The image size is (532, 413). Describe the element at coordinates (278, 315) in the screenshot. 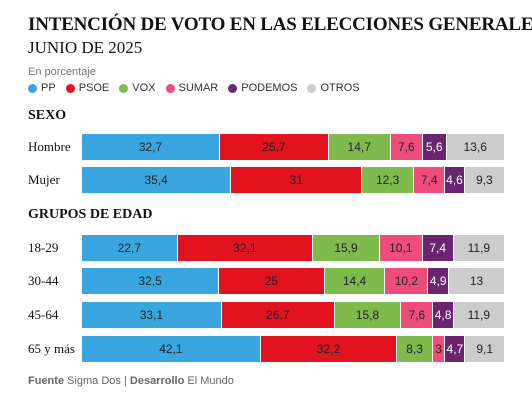

I see `bar-segment-psoe: 26,7` at that location.